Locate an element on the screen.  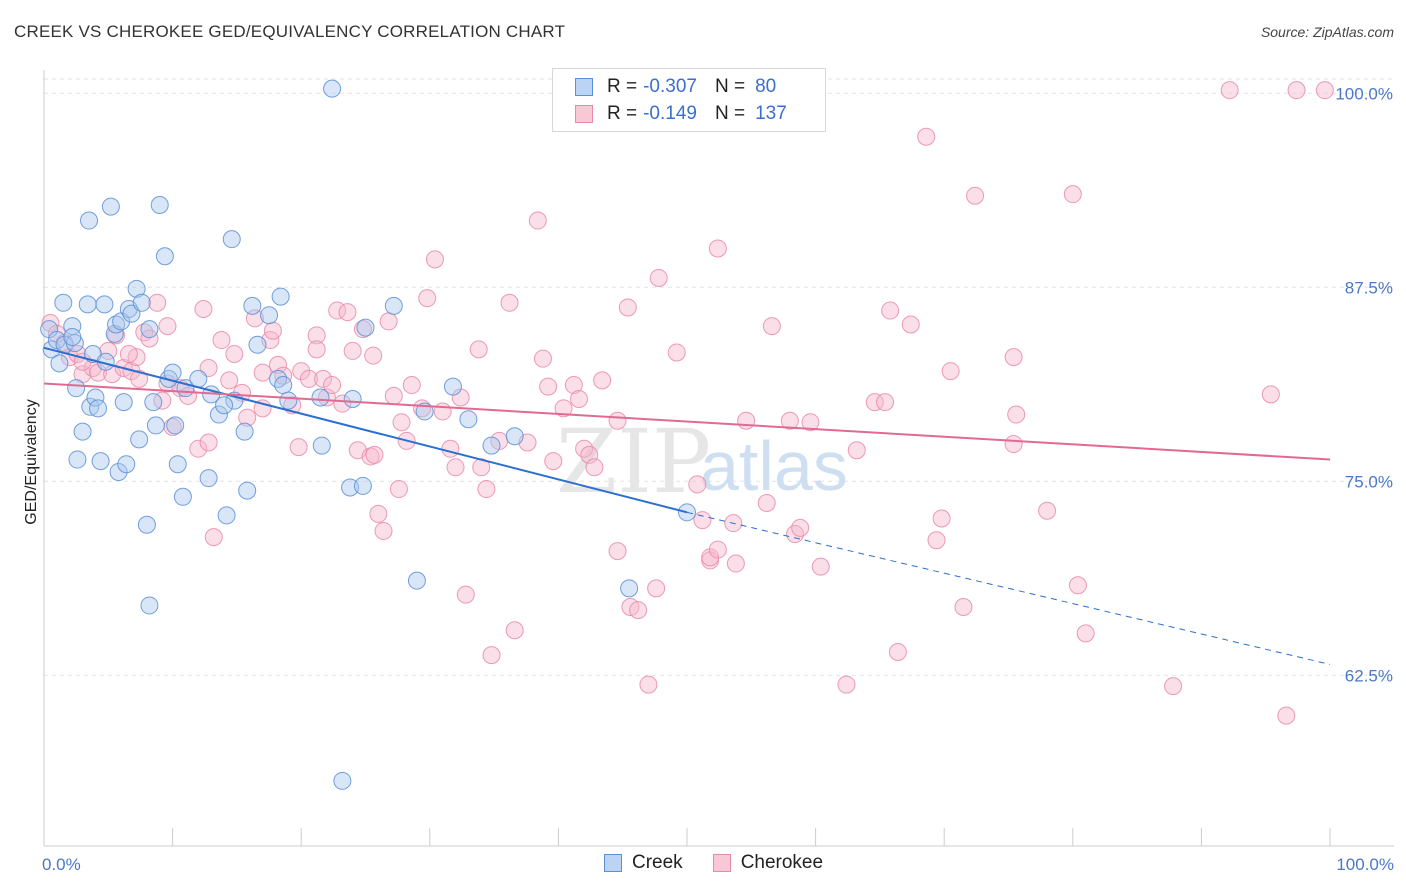
y-tick-label-3: 62.5% is located at coordinates (1369, 675).